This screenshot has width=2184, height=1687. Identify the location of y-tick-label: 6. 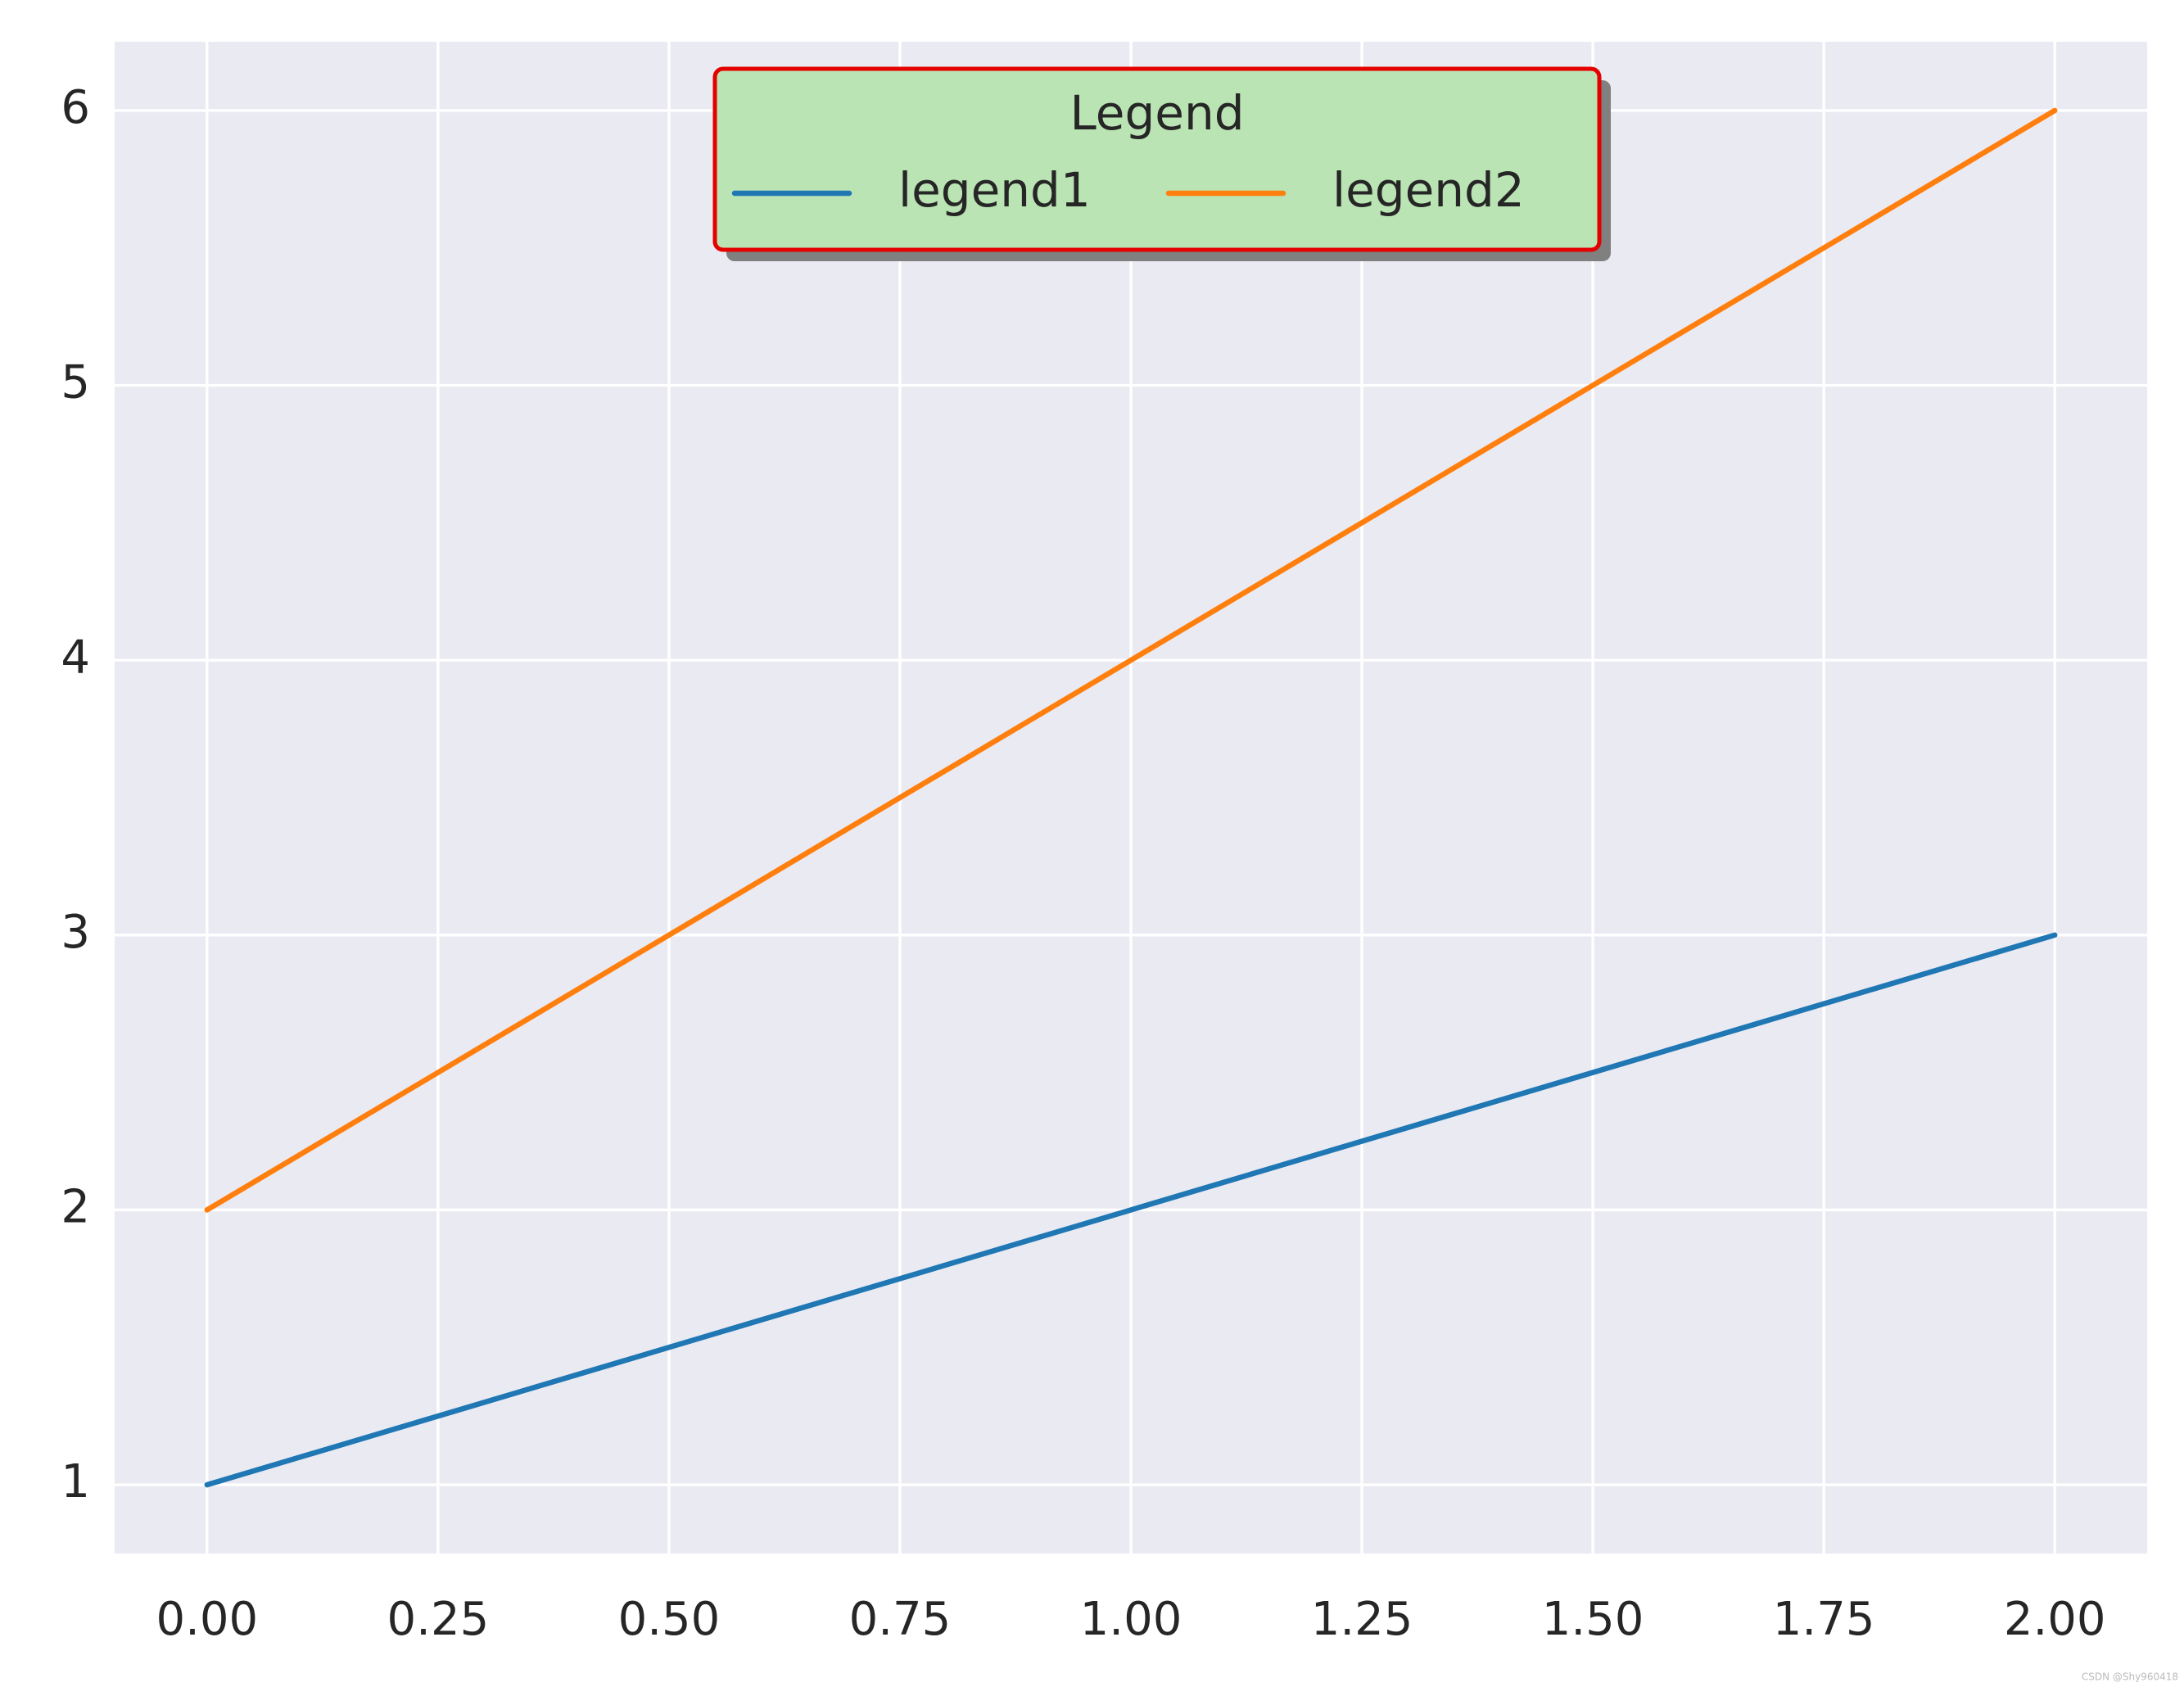
(75, 108).